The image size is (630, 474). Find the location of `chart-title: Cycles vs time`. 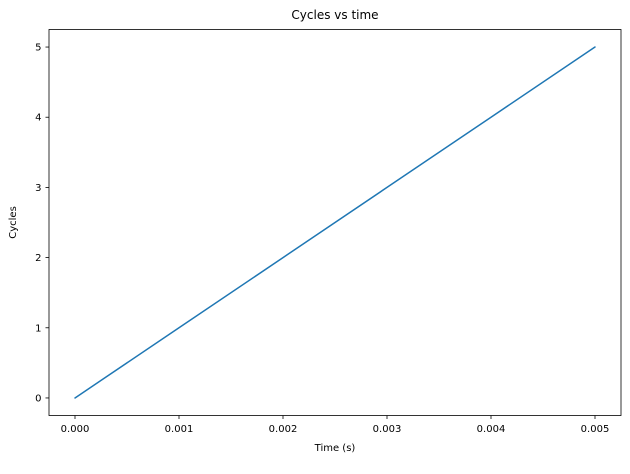

chart-title: Cycles vs time is located at coordinates (334, 15).